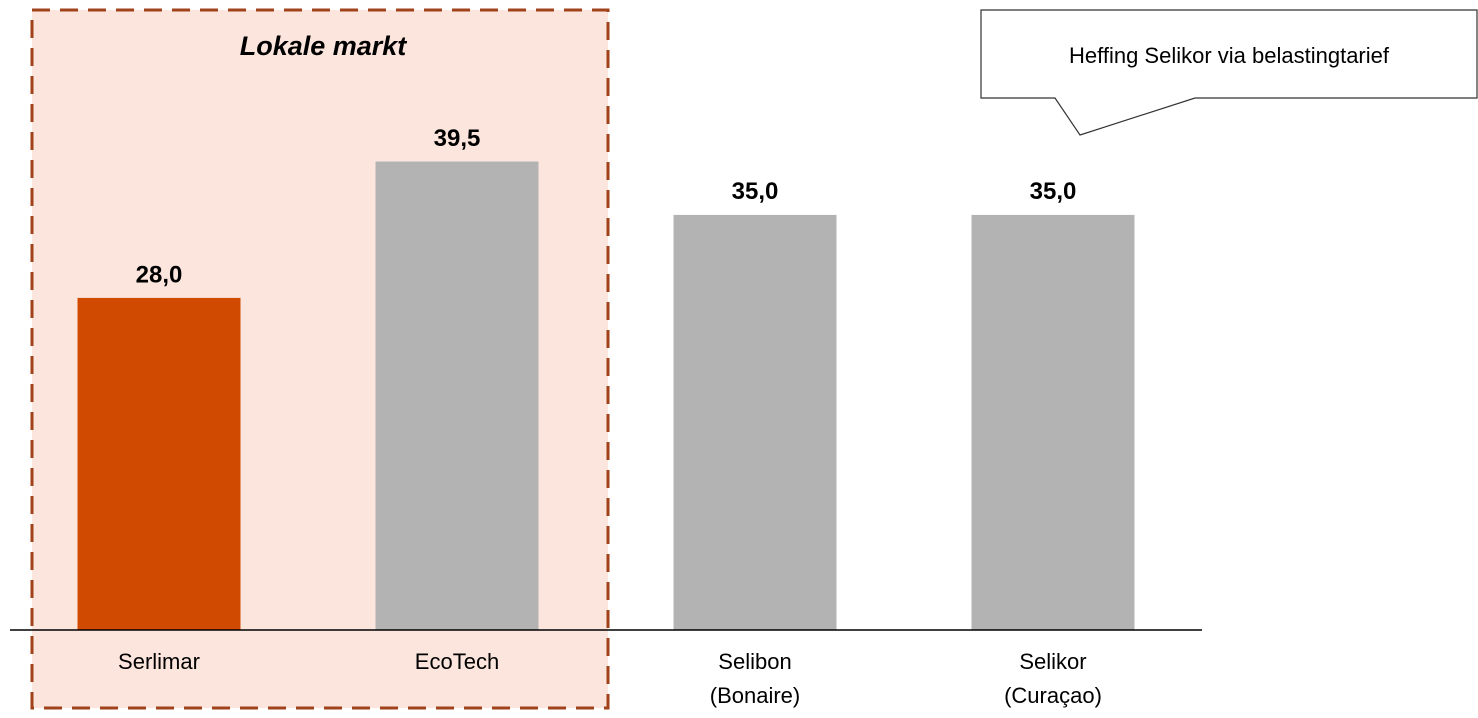 The width and height of the screenshot is (1478, 718). I want to click on callout-text: Heffing Selikor via belastingtarief, so click(1229, 55).